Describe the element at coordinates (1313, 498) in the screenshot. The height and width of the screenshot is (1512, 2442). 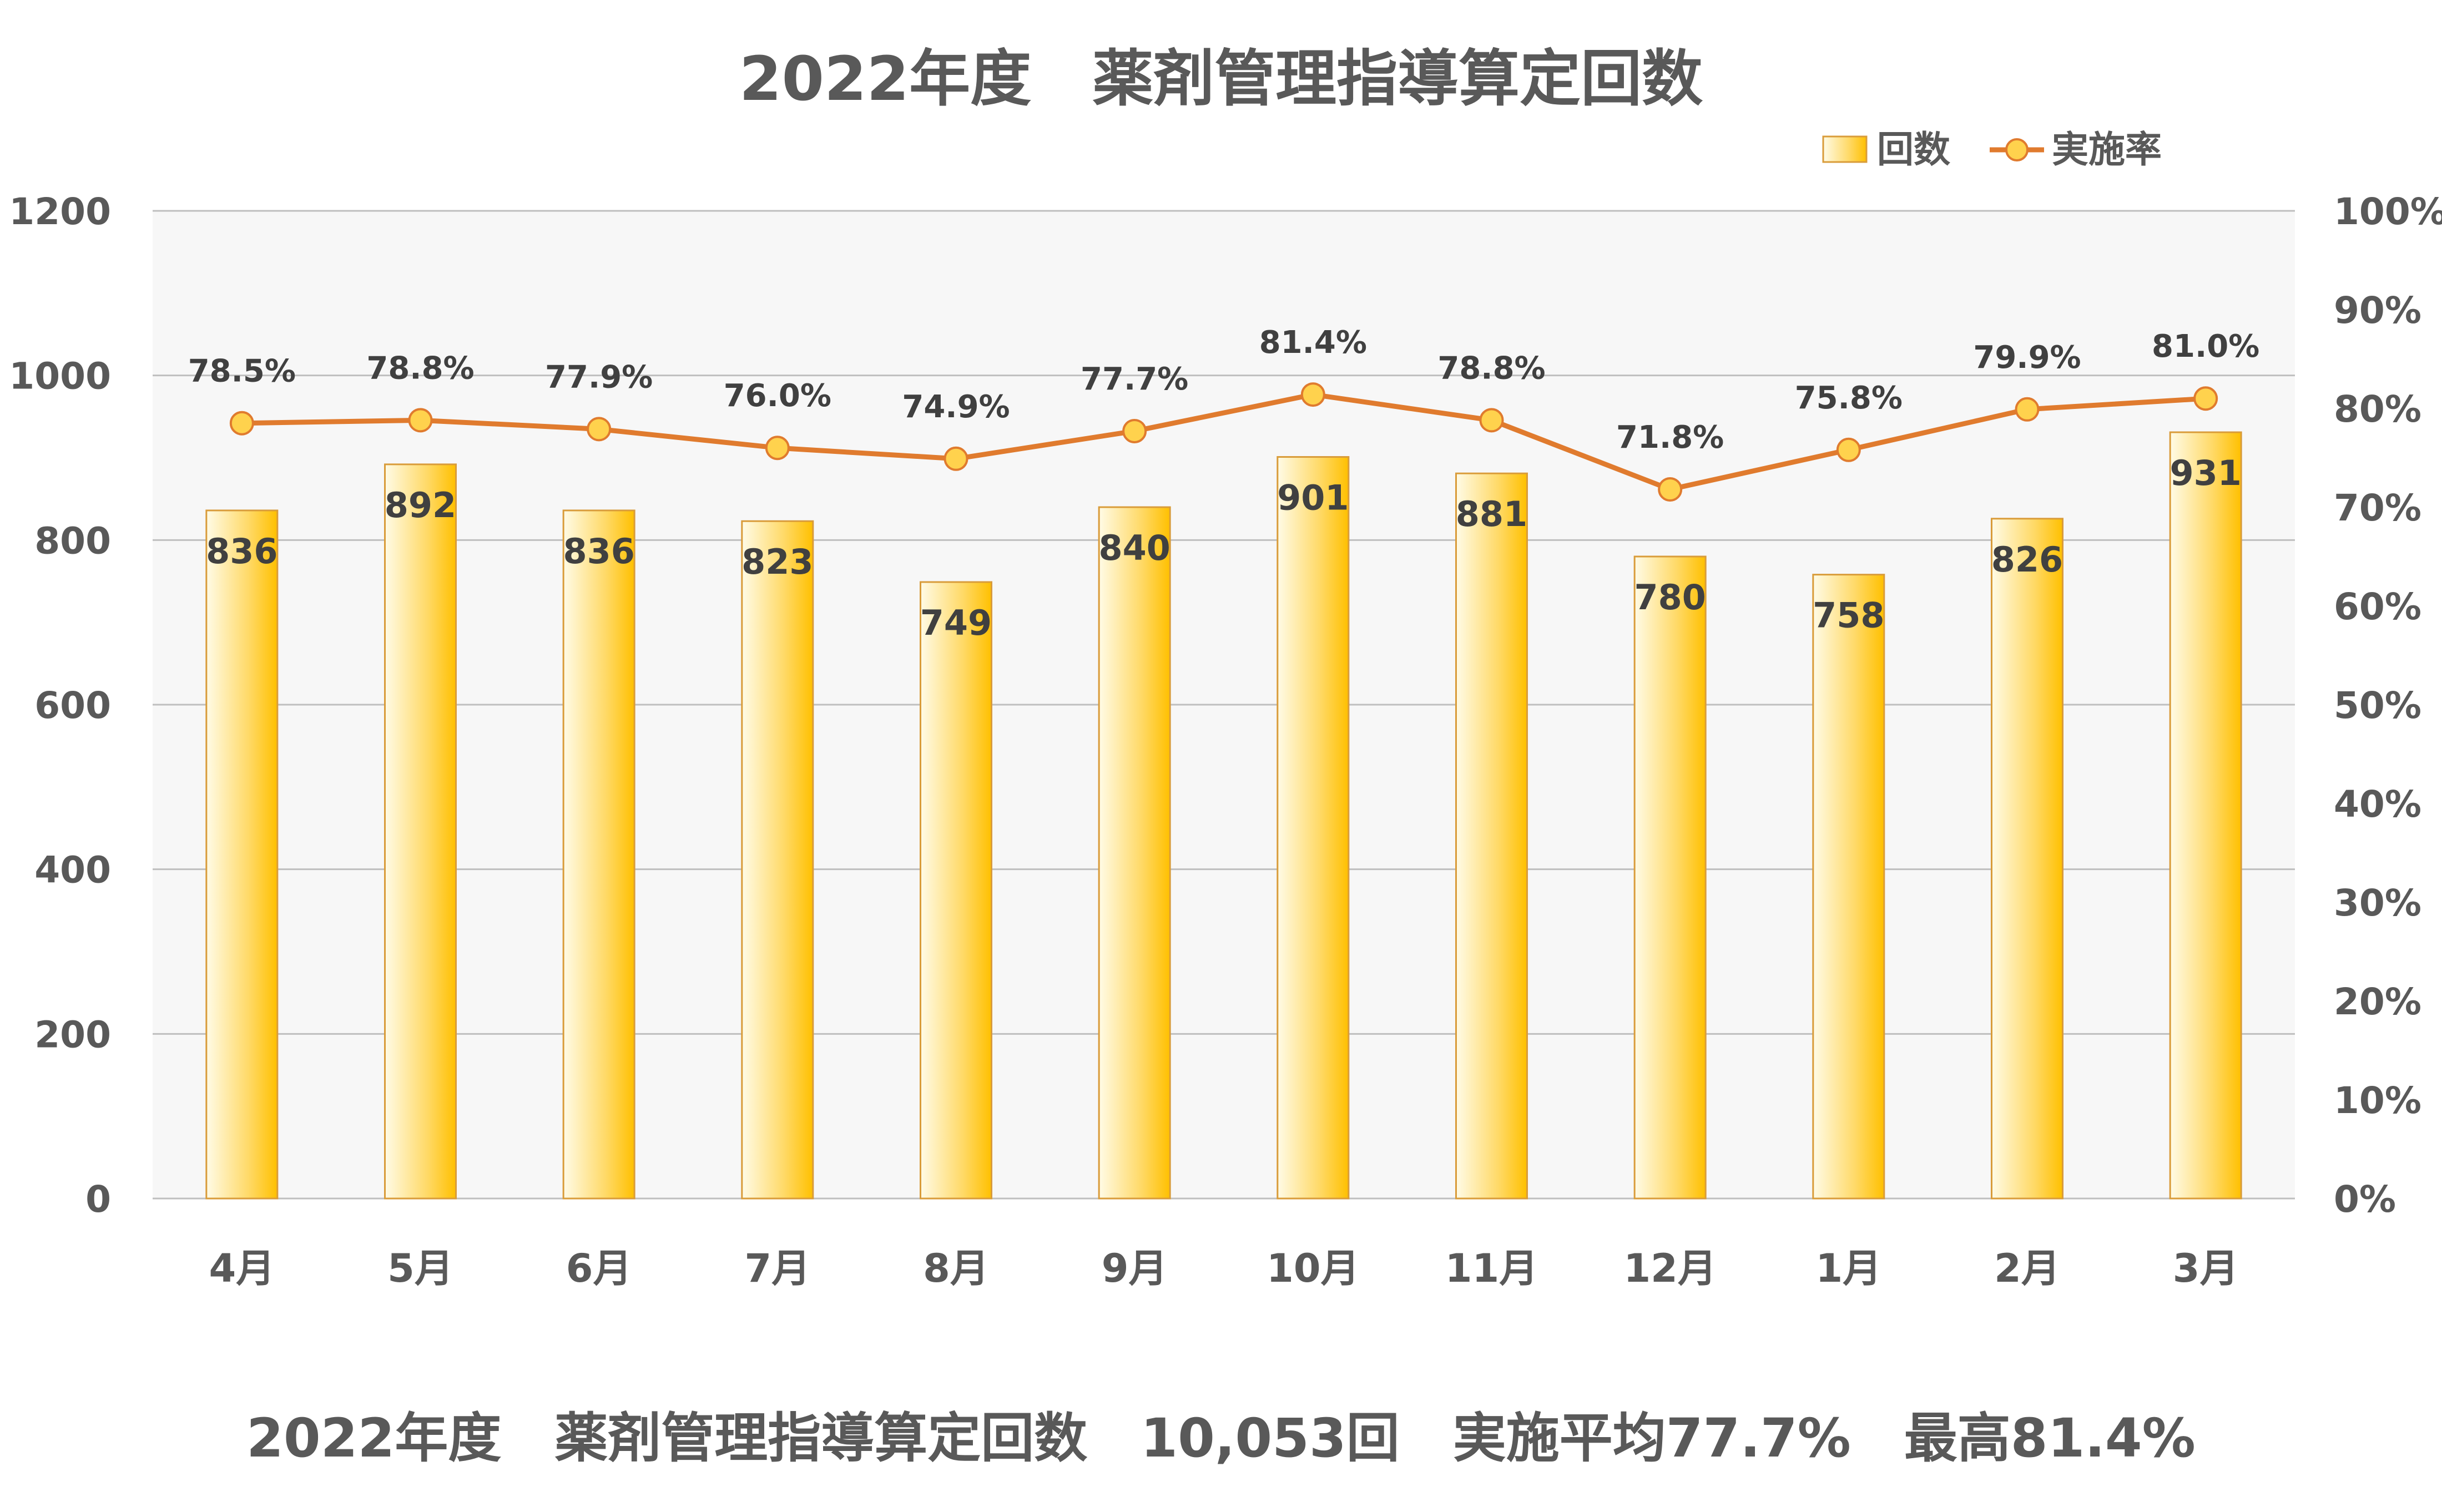
I see `bar-value-label: 901` at that location.